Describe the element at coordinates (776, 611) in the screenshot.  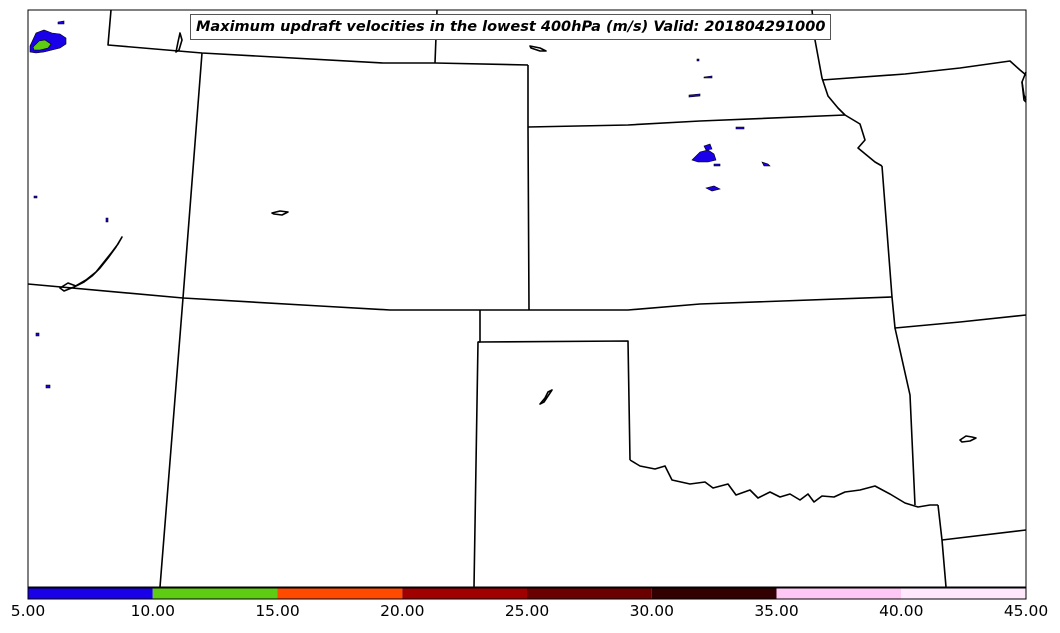
I see `colorbar-tick-label: 35.00` at that location.